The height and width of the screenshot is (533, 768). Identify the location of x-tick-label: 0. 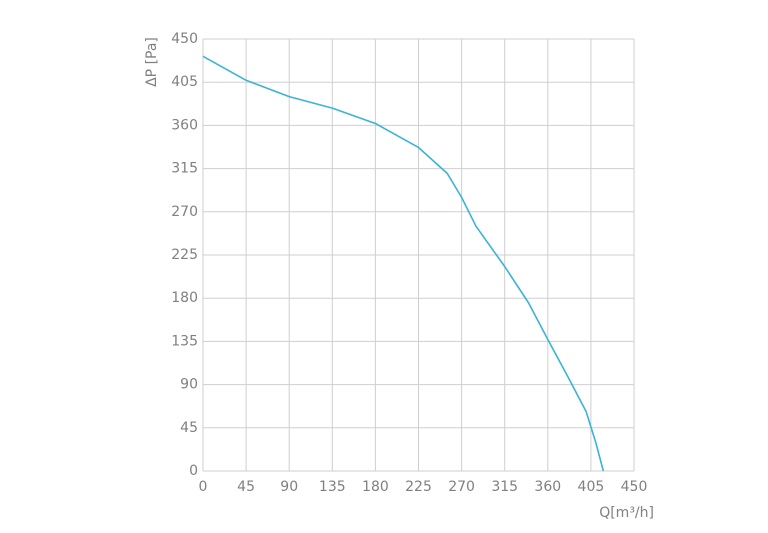
(203, 487).